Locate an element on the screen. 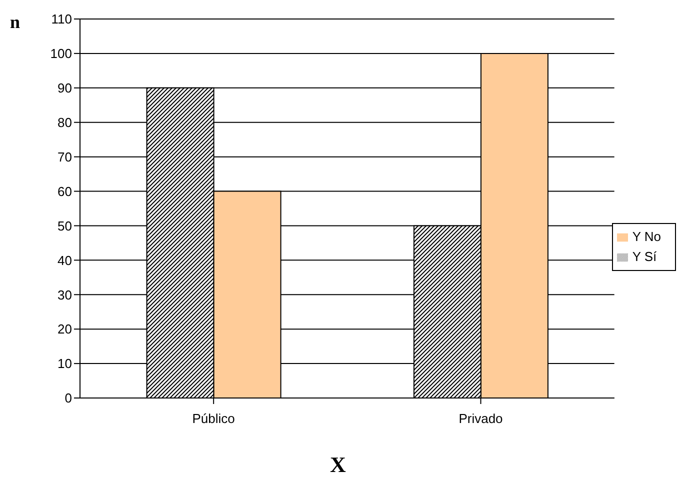 Image resolution: width=688 pixels, height=486 pixels. y-tick-label: 70 is located at coordinates (65, 156).